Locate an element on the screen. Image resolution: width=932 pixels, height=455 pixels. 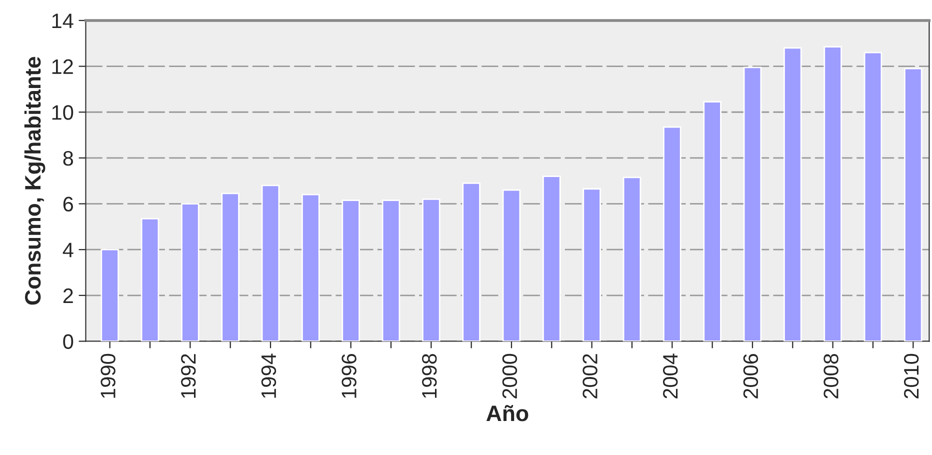
y-tick-label: 10 is located at coordinates (63, 112).